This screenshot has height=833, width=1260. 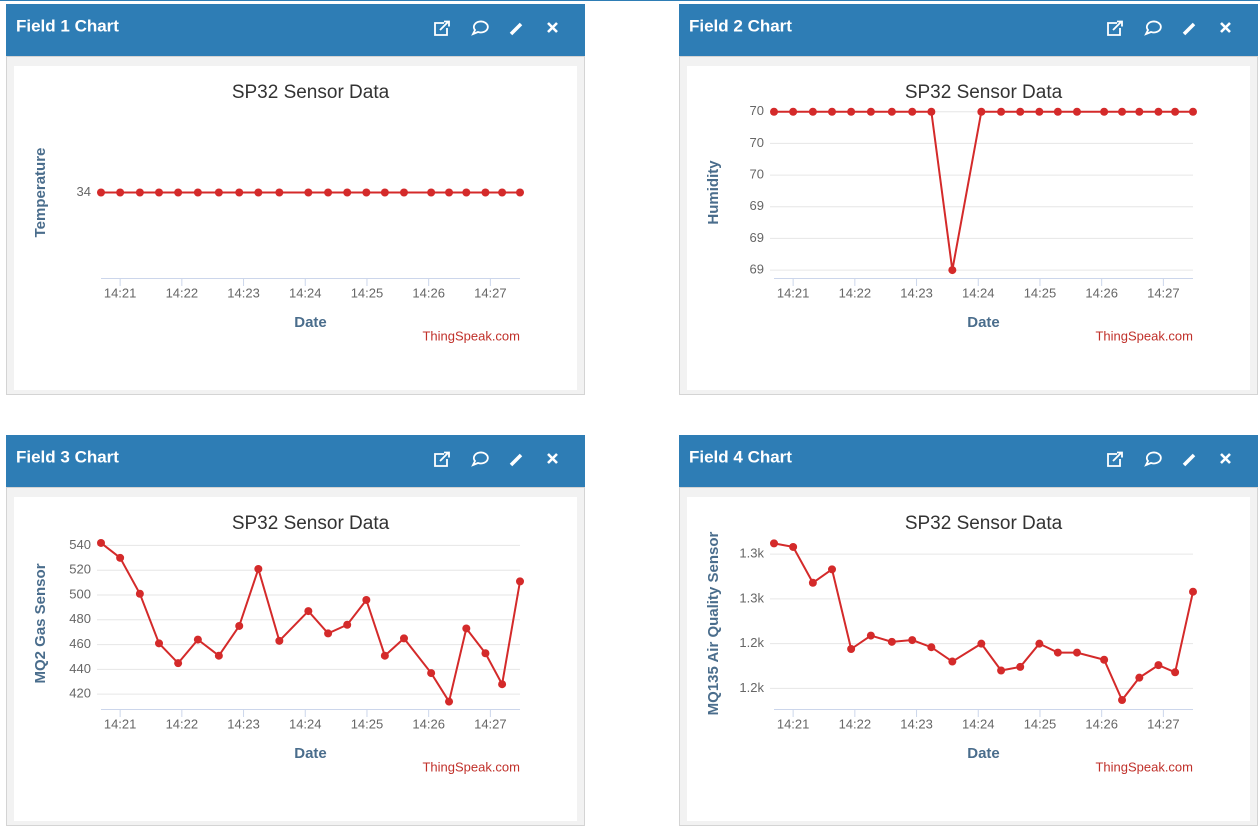 I want to click on credit: ThingSpeak.com, so click(x=1144, y=335).